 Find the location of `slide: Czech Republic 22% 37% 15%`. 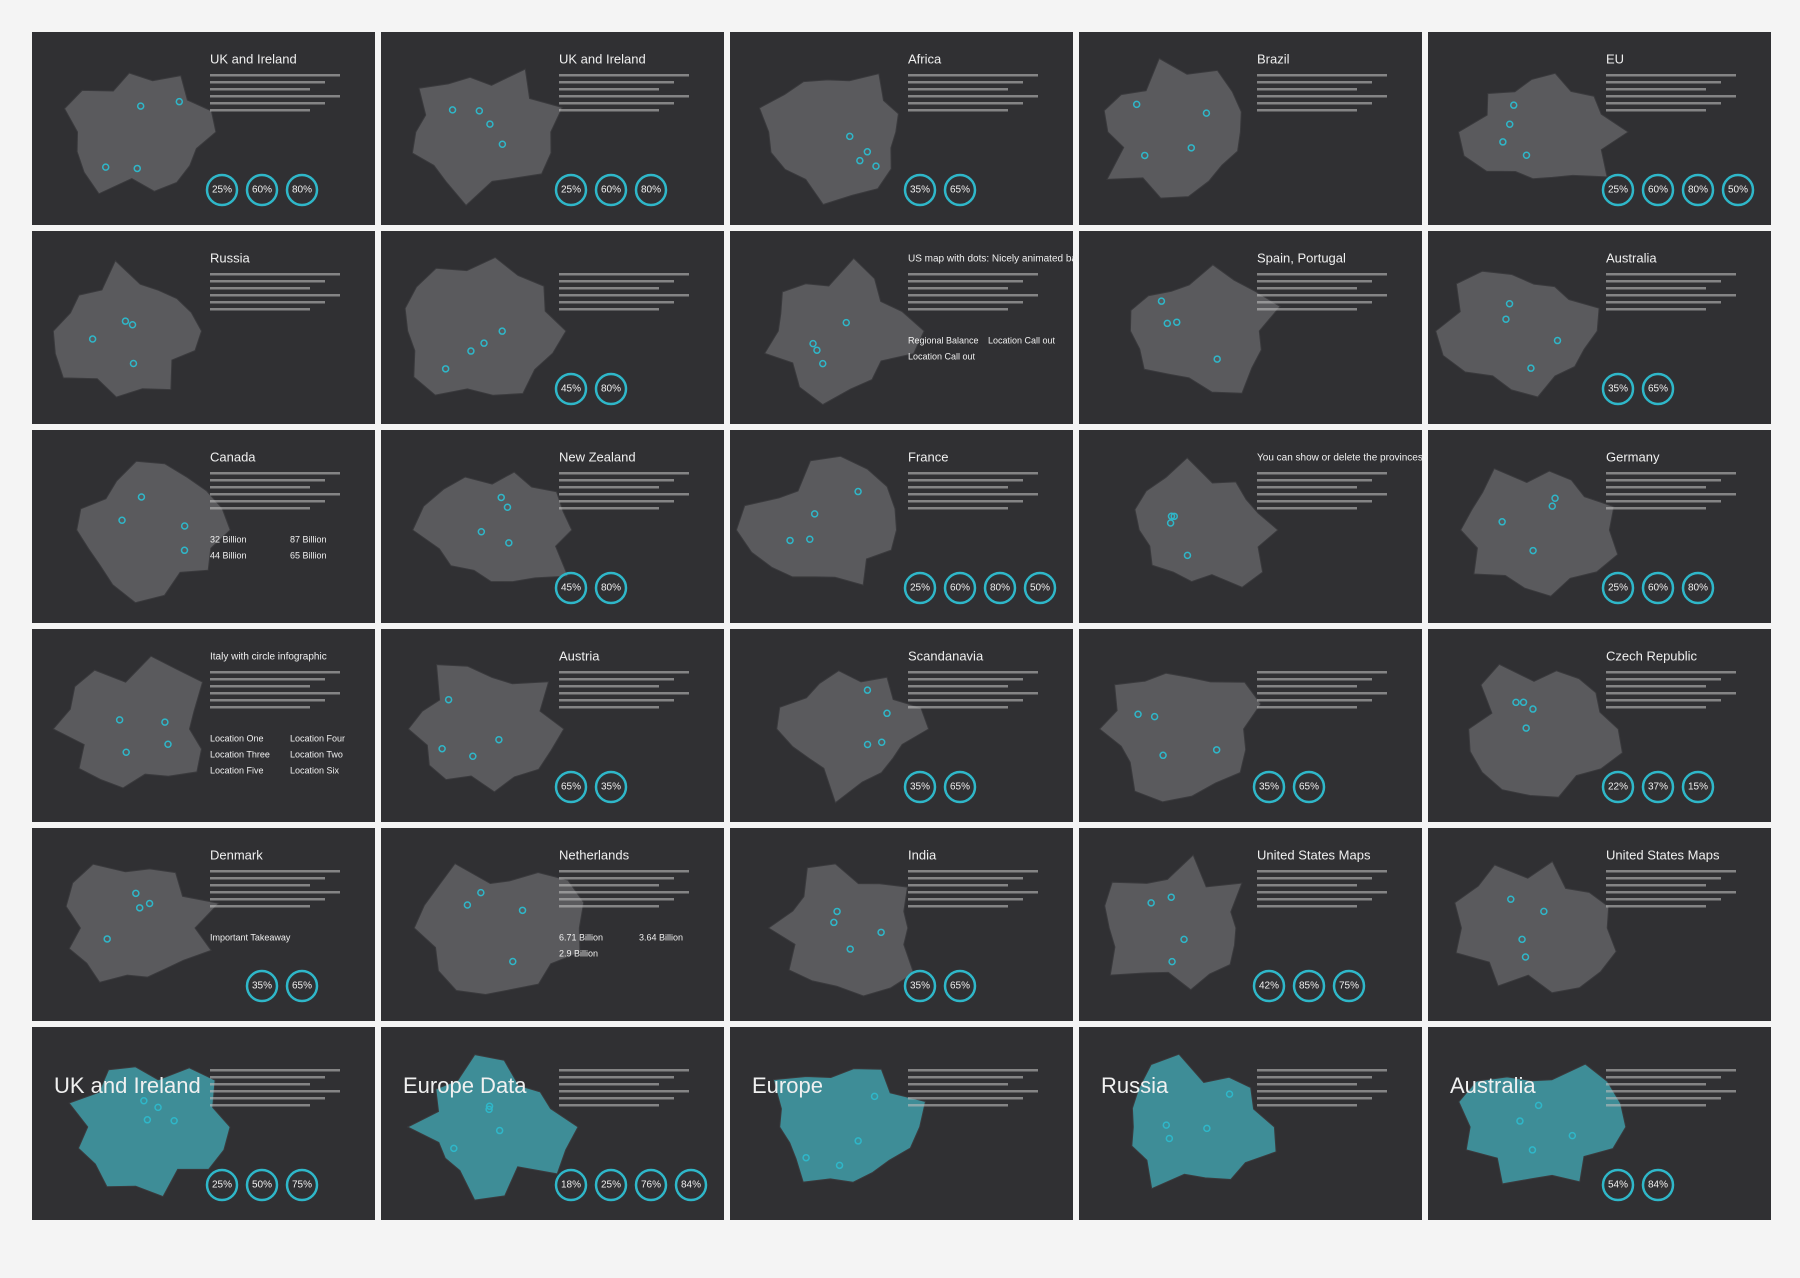

slide: Czech Republic 22% 37% 15% is located at coordinates (1599, 725).